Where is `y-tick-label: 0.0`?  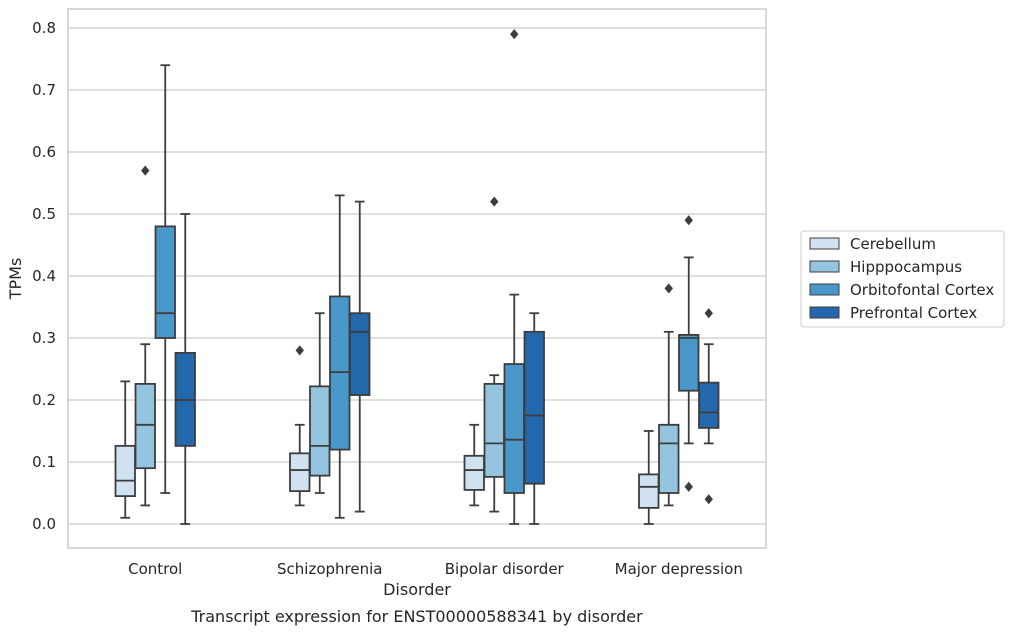
y-tick-label: 0.0 is located at coordinates (44, 524).